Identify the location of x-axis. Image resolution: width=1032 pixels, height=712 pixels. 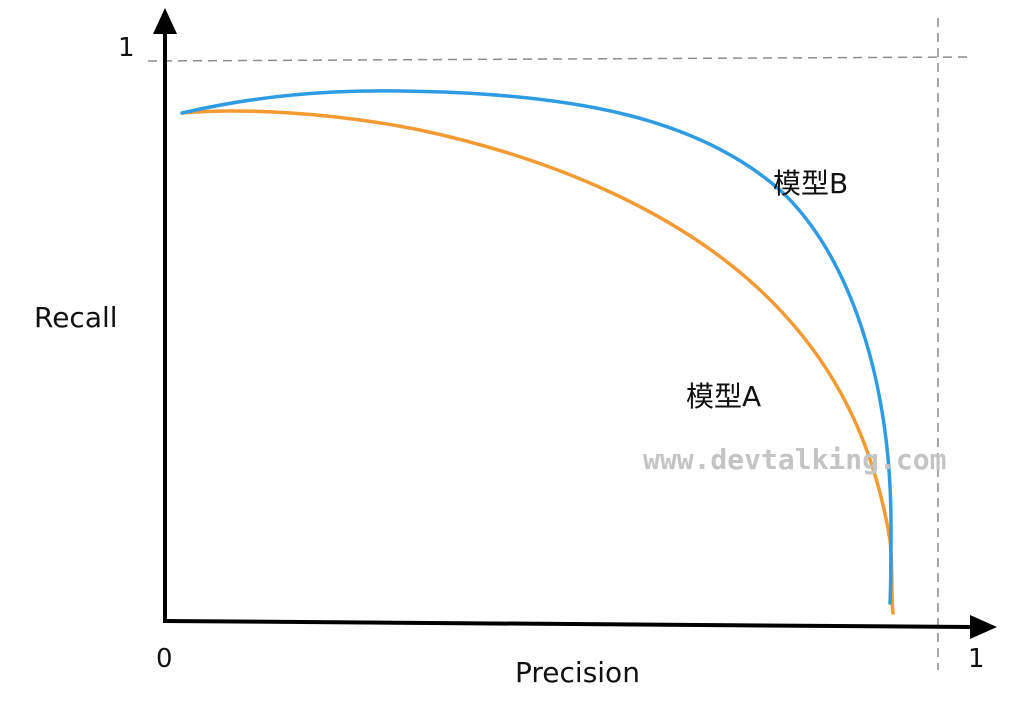
(567, 624).